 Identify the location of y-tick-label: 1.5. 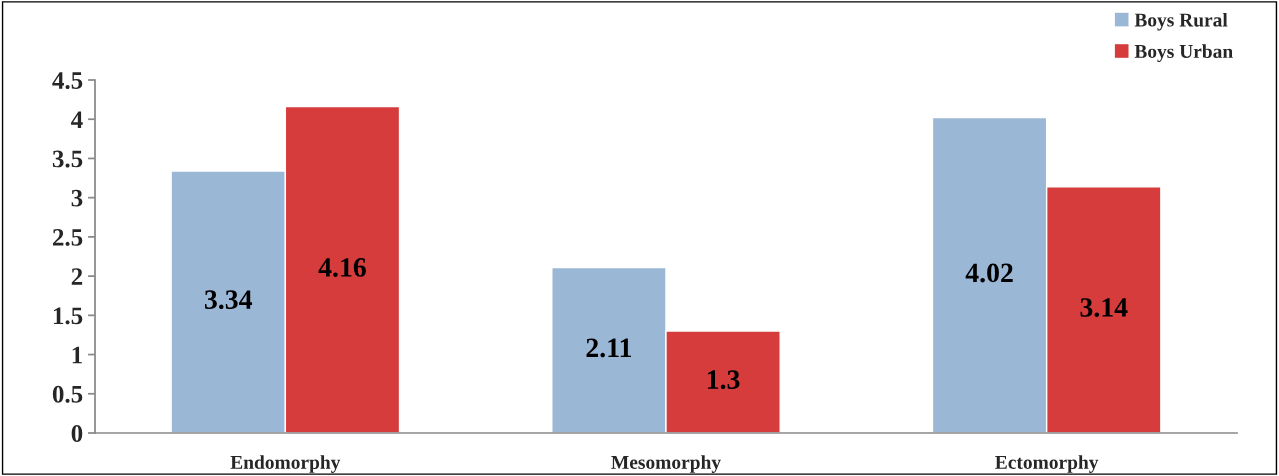
(68, 316).